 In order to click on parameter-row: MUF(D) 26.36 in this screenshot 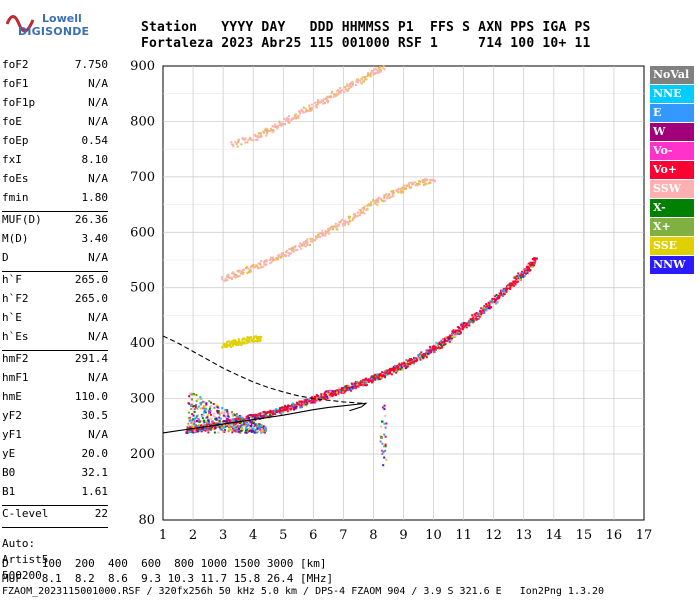, I will do `click(55, 222)`.